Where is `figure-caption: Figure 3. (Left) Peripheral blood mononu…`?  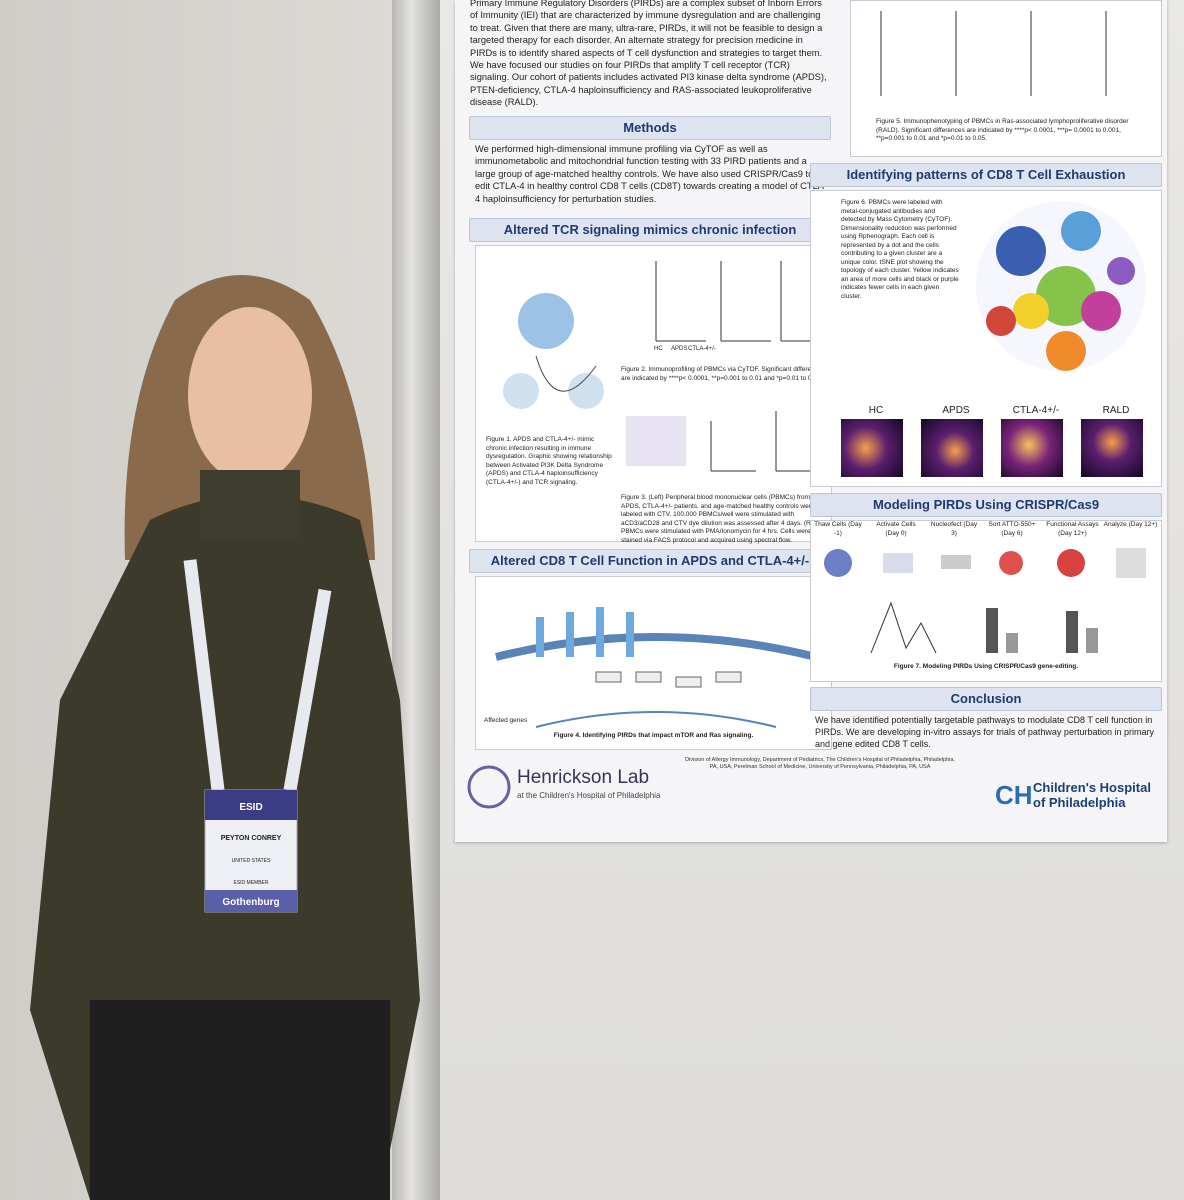
figure-caption: Figure 3. (Left) Peripheral blood mononu… is located at coordinates (722, 519).